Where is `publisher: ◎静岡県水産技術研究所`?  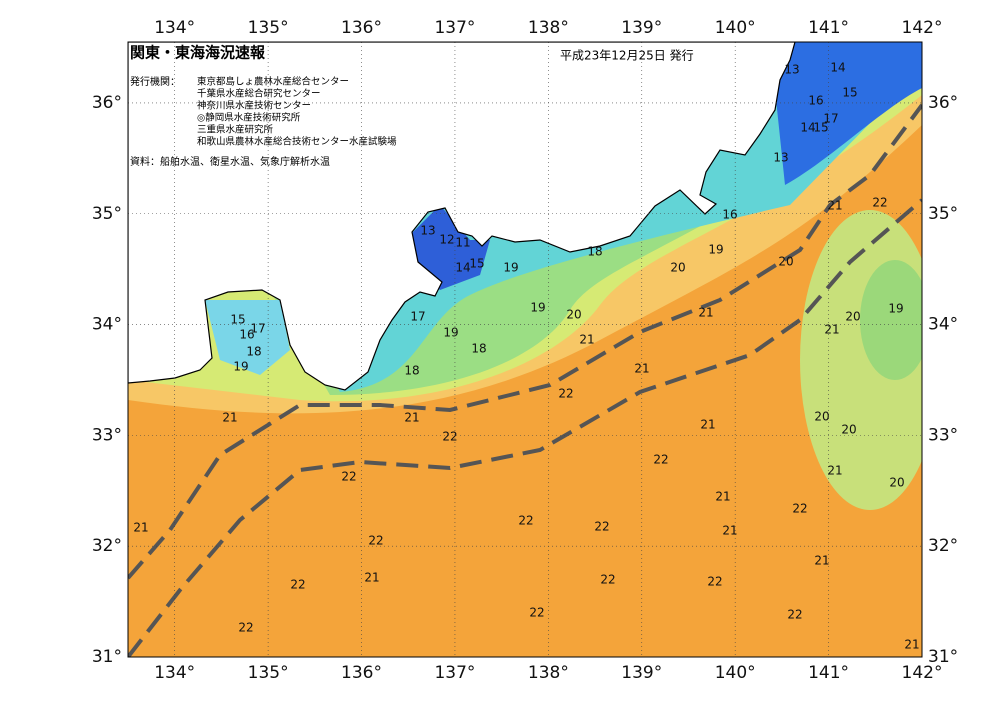 publisher: ◎静岡県水産技術研究所 is located at coordinates (249, 118).